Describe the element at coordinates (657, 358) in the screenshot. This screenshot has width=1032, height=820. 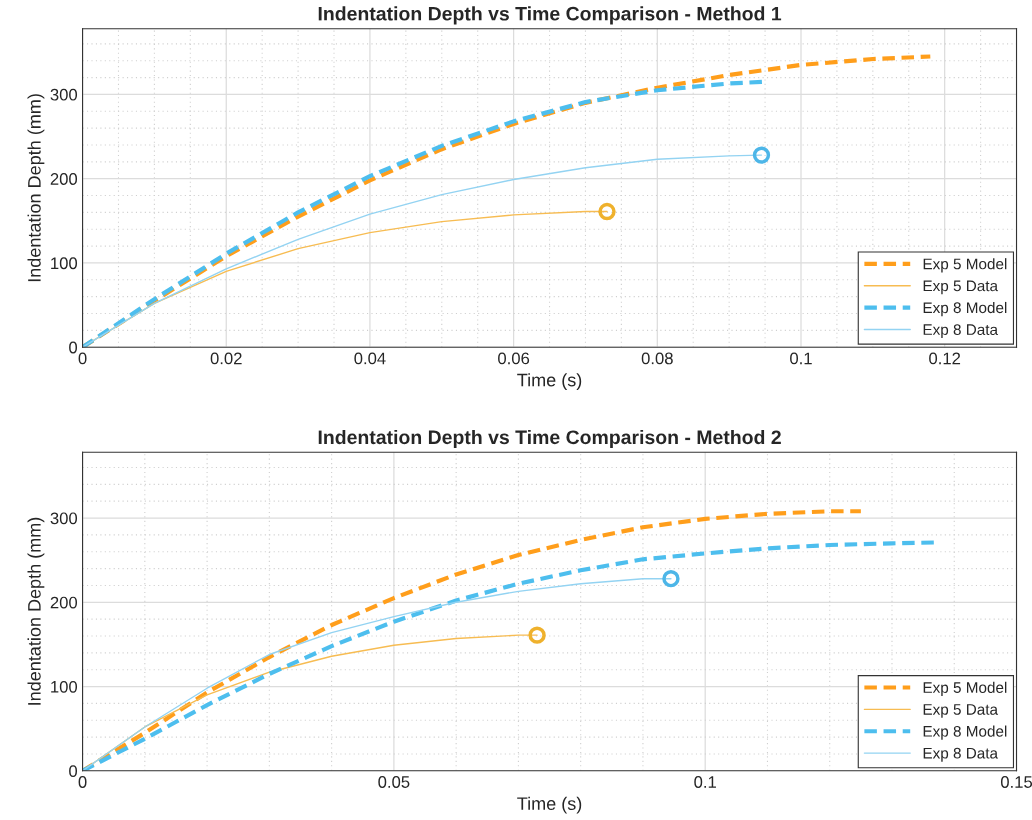
I see `x-tick-label: 0.08` at that location.